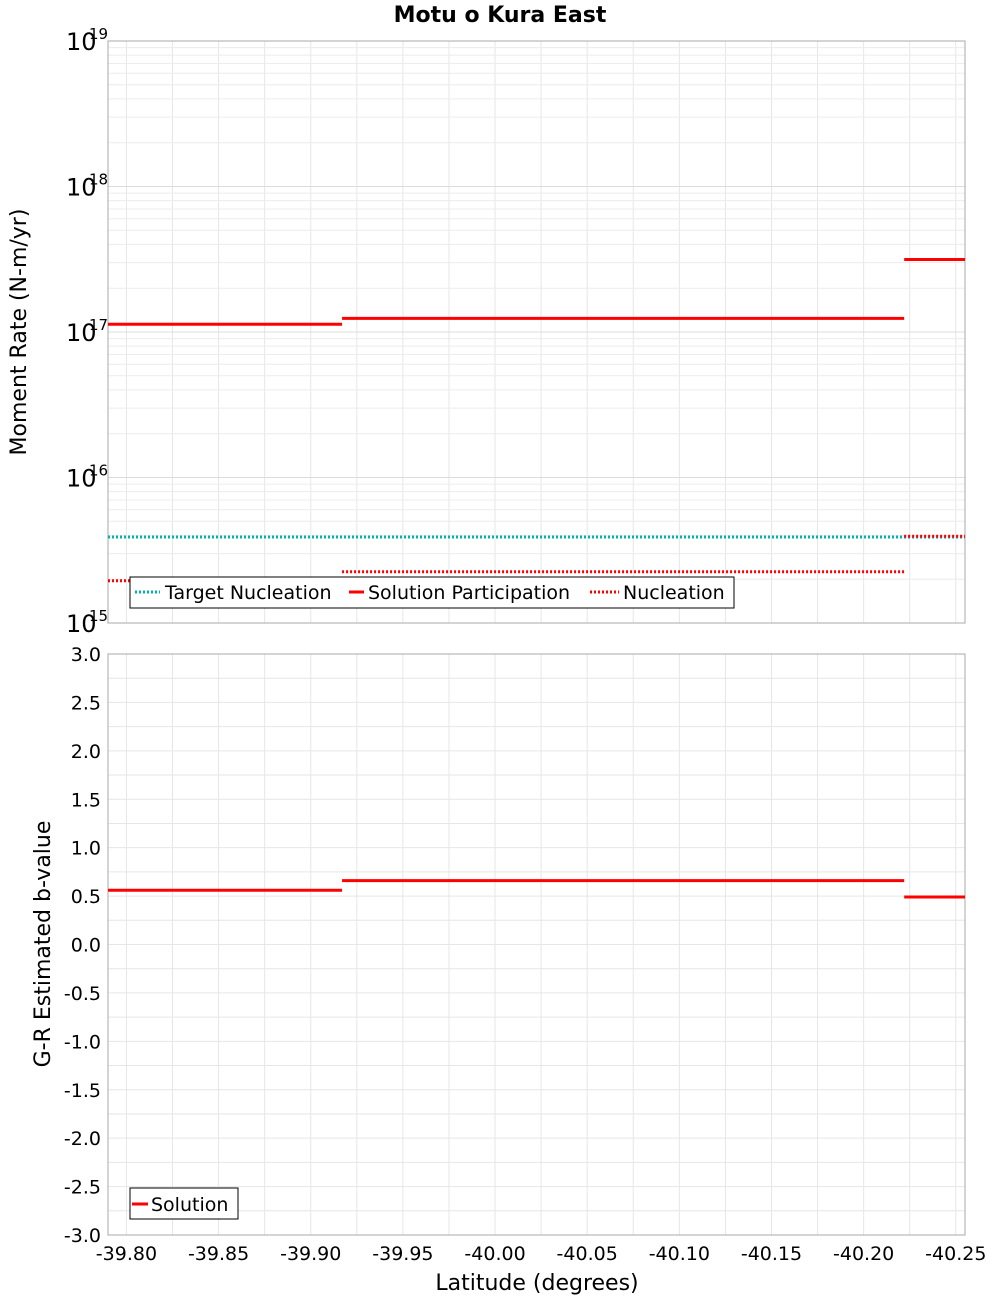 The height and width of the screenshot is (1300, 1000). I want to click on legend-target-nucleation-label: Target Nucleation, so click(248, 593).